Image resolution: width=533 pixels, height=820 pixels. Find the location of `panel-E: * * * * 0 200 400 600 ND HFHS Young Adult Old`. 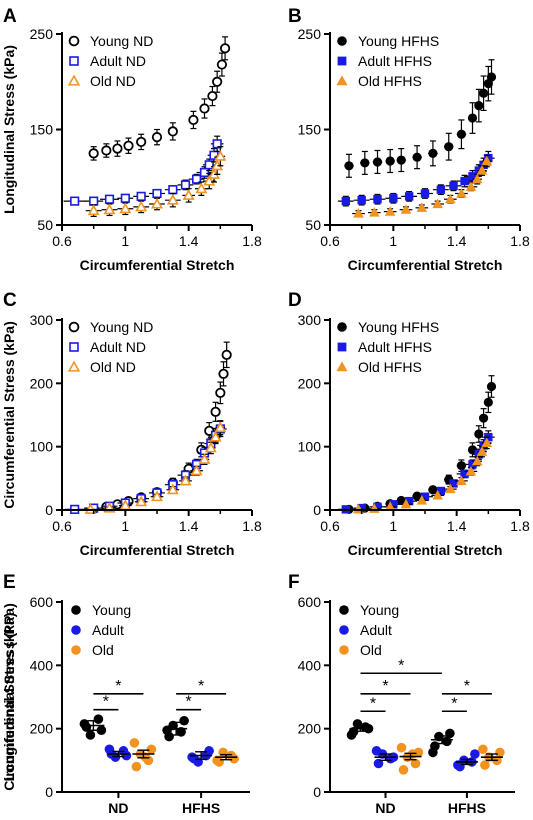

panel-E: * * * * 0 200 400 600 ND HFHS Young Adult Old is located at coordinates (140, 705).